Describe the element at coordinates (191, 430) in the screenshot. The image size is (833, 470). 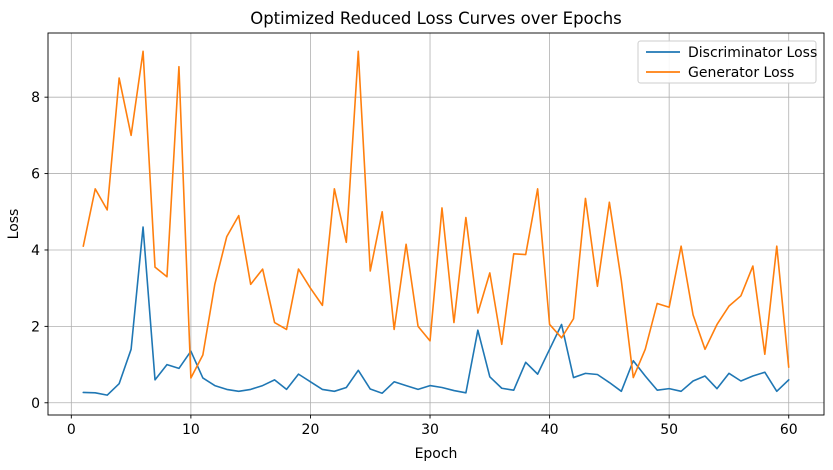
I see `x-tick-label: 10` at that location.